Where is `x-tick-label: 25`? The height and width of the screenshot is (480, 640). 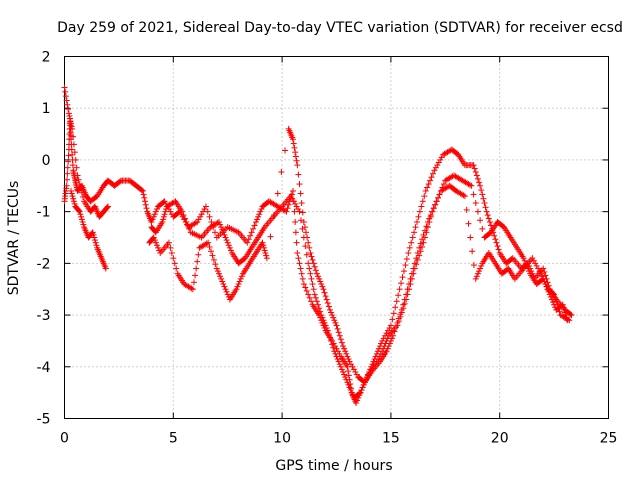
x-tick-label: 25 is located at coordinates (609, 439).